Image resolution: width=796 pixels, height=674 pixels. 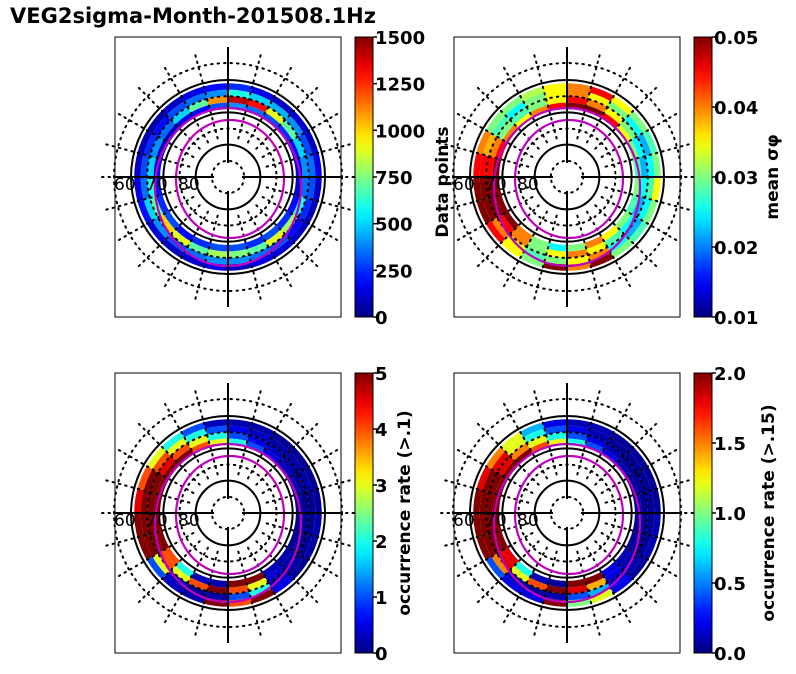 What do you see at coordinates (730, 584) in the screenshot?
I see `colorbar-tick-label: 0.5` at bounding box center [730, 584].